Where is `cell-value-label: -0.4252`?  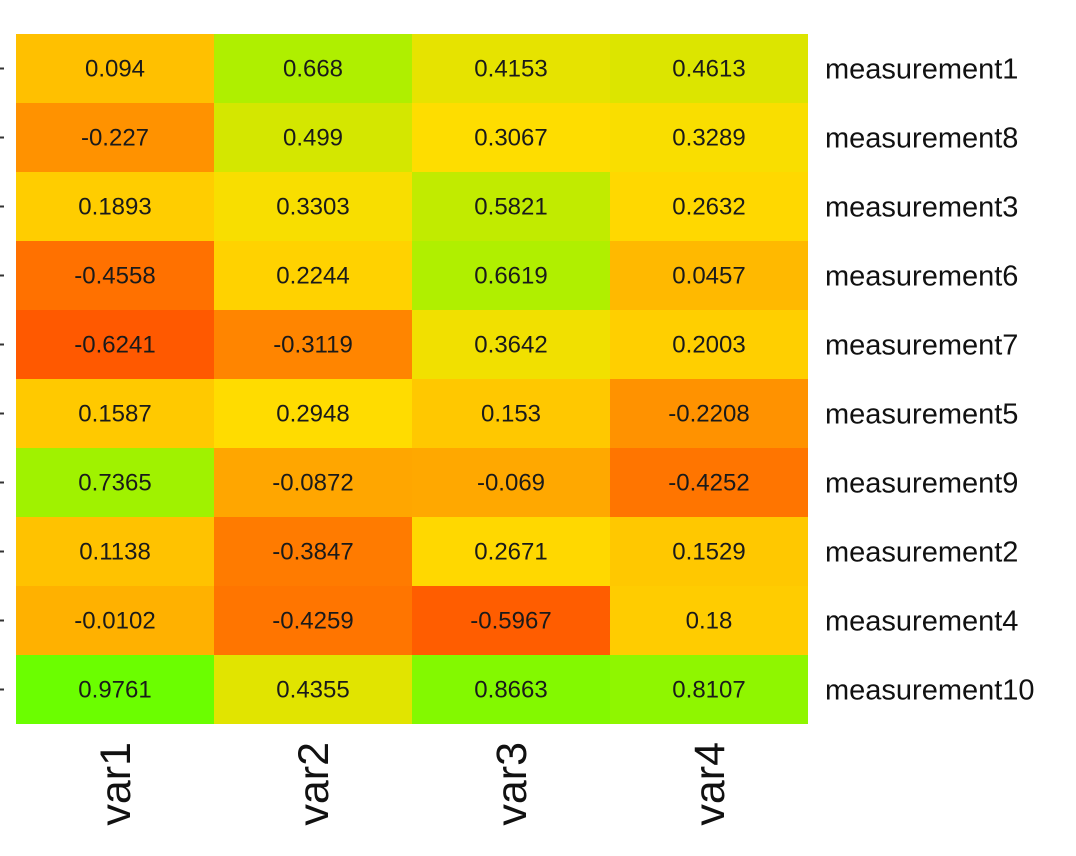
cell-value-label: -0.4252 is located at coordinates (708, 483).